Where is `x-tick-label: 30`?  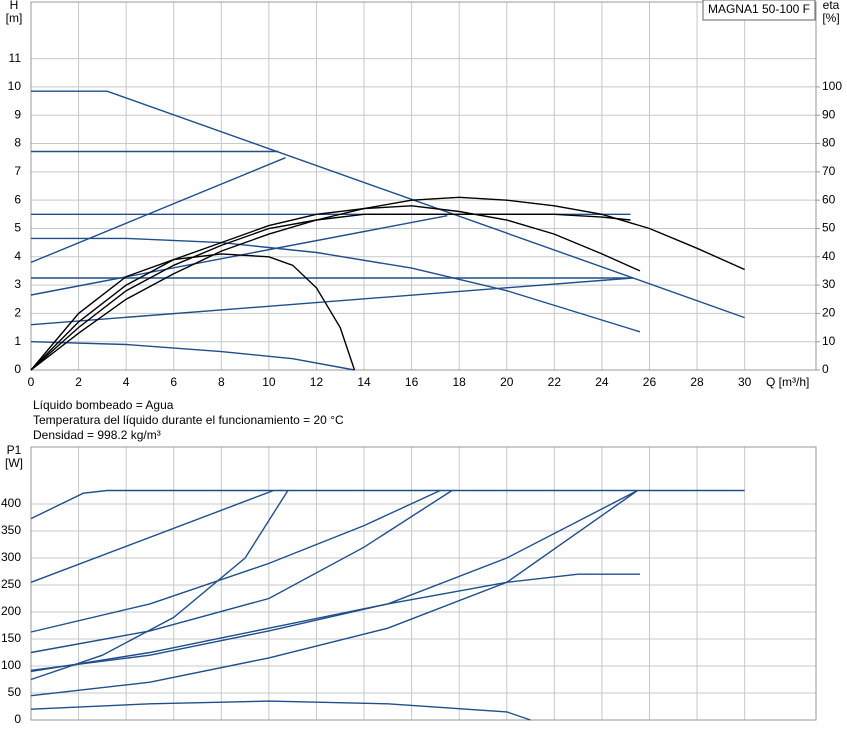
x-tick-label: 30 is located at coordinates (745, 382).